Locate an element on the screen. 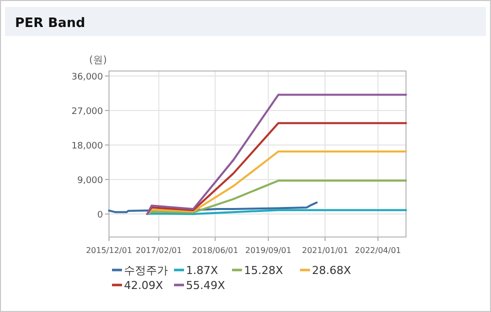 This screenshot has height=312, width=491. x-tick-label: 2015/12/01 is located at coordinates (109, 250).